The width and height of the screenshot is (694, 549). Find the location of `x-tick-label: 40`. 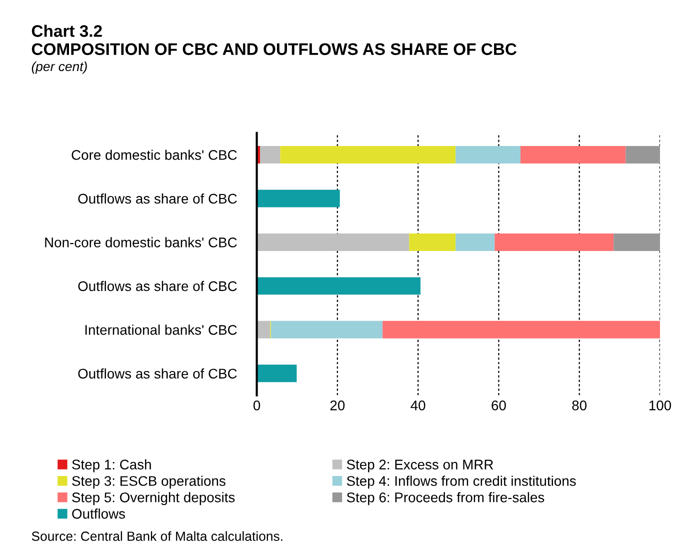

x-tick-label: 40 is located at coordinates (418, 405).